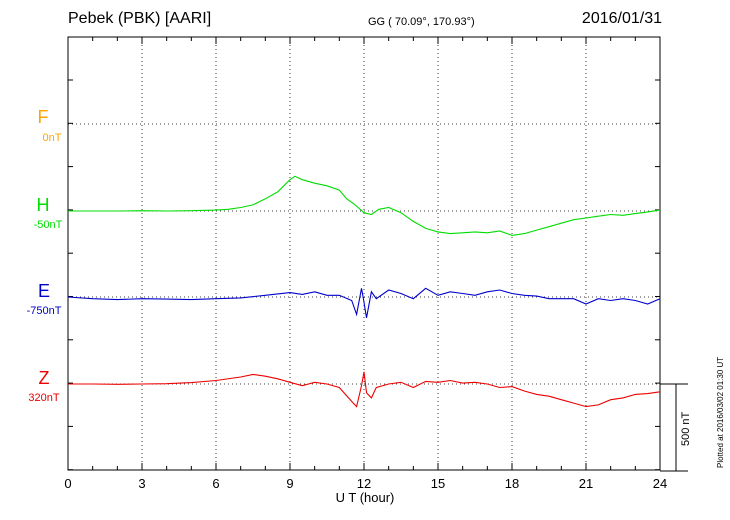  Describe the element at coordinates (44, 398) in the screenshot. I see `component-offset-z: 320nT` at that location.